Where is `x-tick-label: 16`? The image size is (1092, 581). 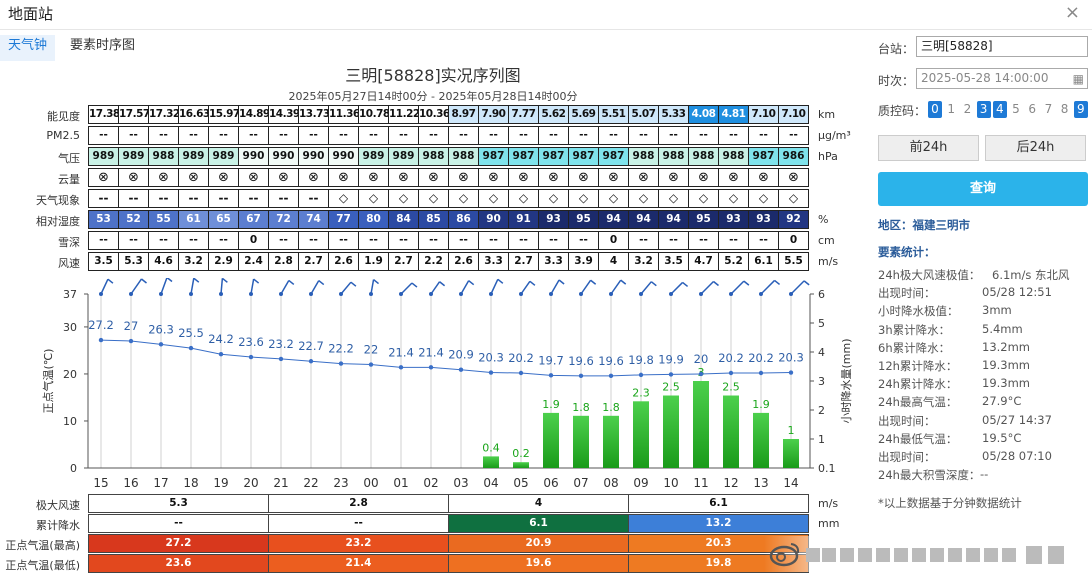 x-tick-label: 16 is located at coordinates (130, 483).